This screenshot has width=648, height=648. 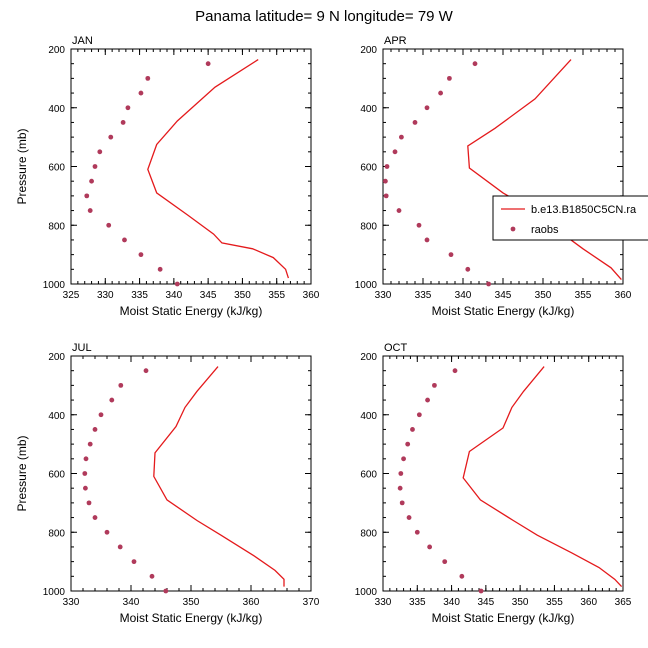 I want to click on x-tick-label-jan: 340, so click(x=174, y=295).